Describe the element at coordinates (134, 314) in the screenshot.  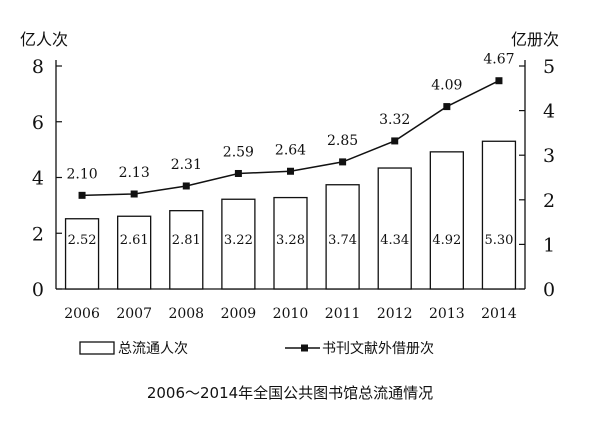
I see `x-tick-label: 2007` at that location.